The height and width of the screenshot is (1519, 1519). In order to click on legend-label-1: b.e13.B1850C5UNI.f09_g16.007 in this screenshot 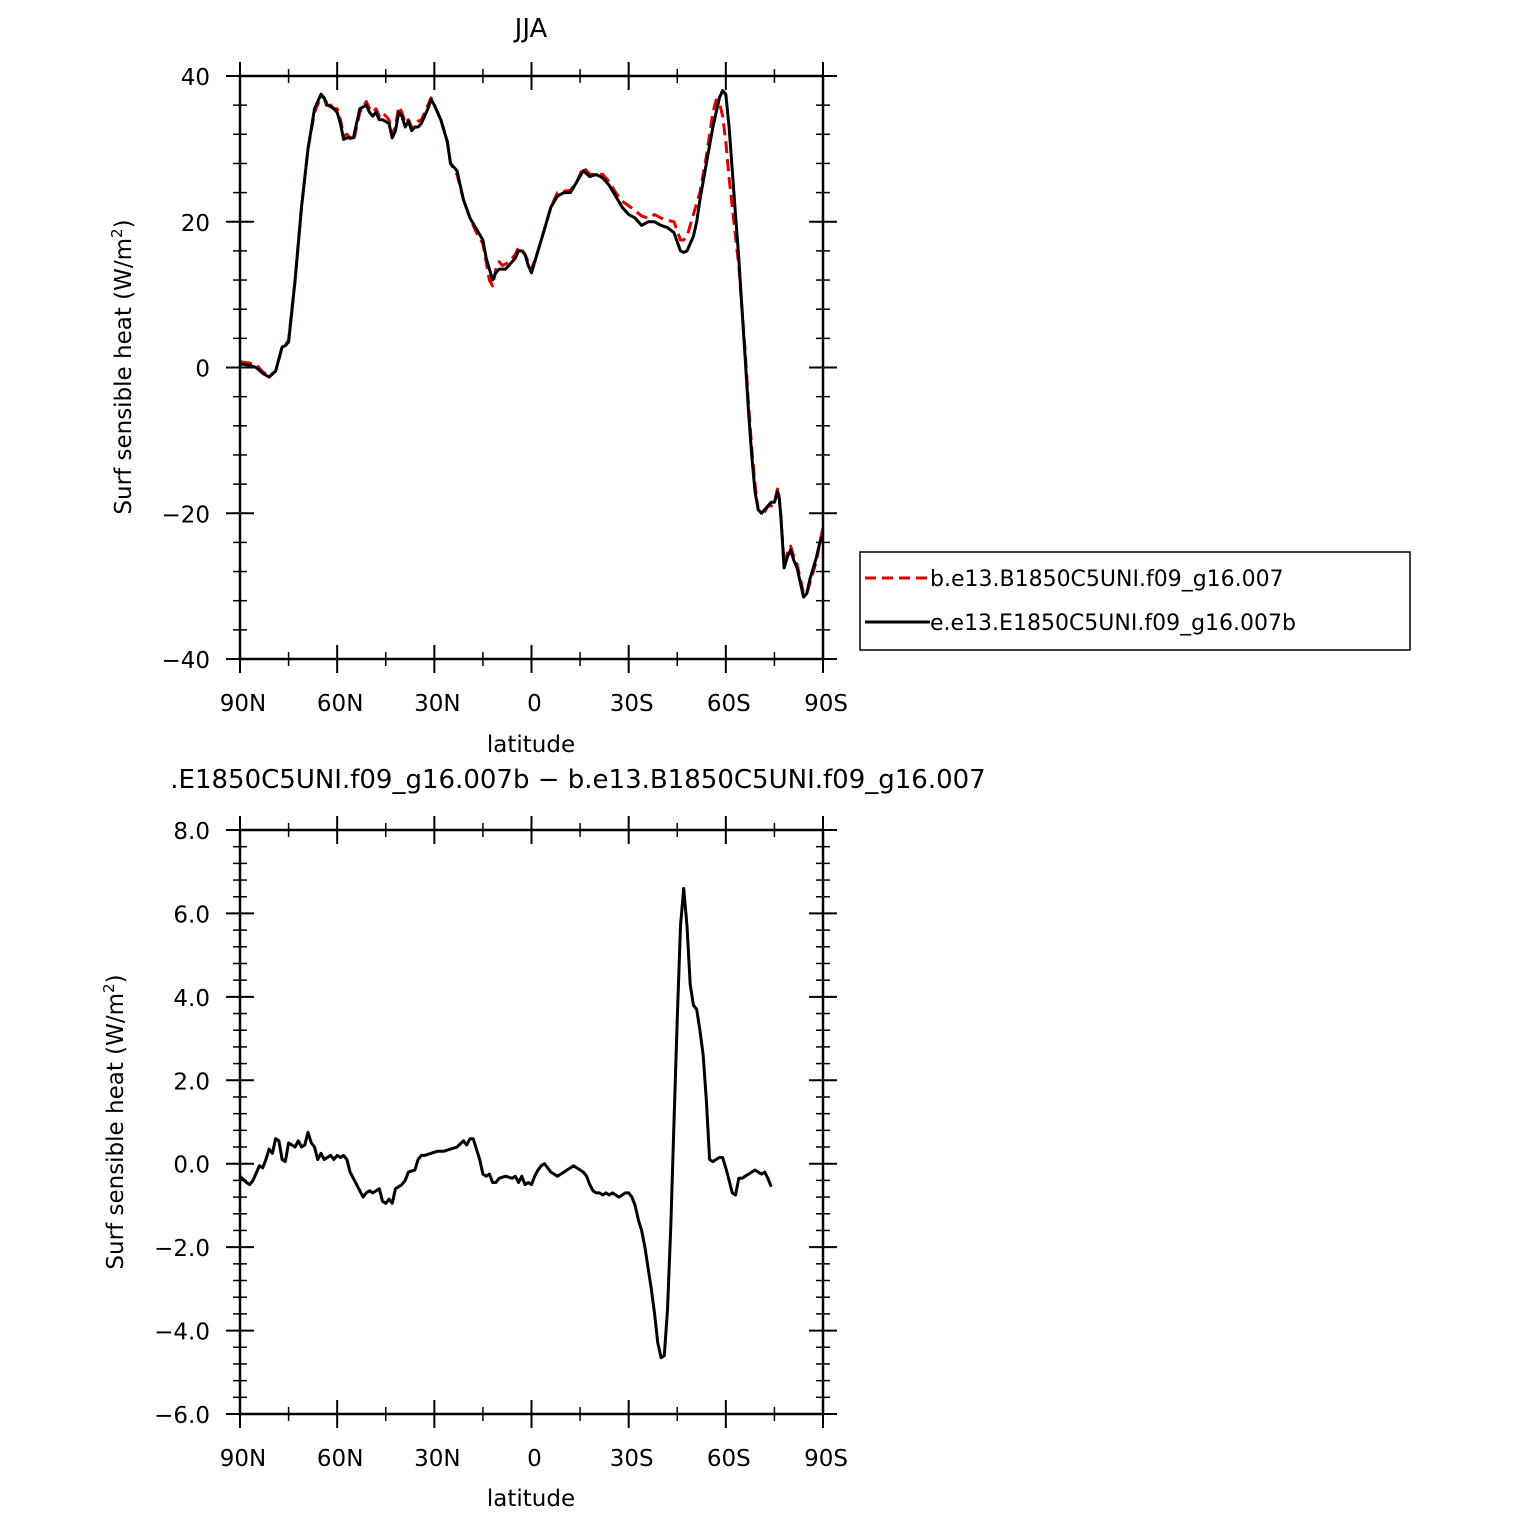, I will do `click(1107, 579)`.